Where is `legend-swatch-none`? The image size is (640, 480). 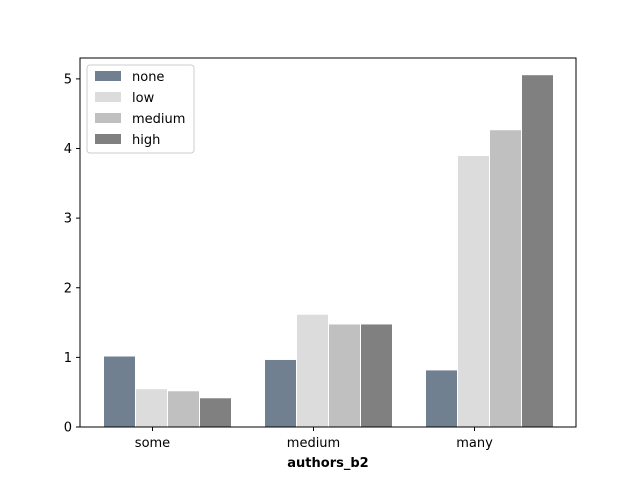
legend-swatch-none is located at coordinates (108, 76).